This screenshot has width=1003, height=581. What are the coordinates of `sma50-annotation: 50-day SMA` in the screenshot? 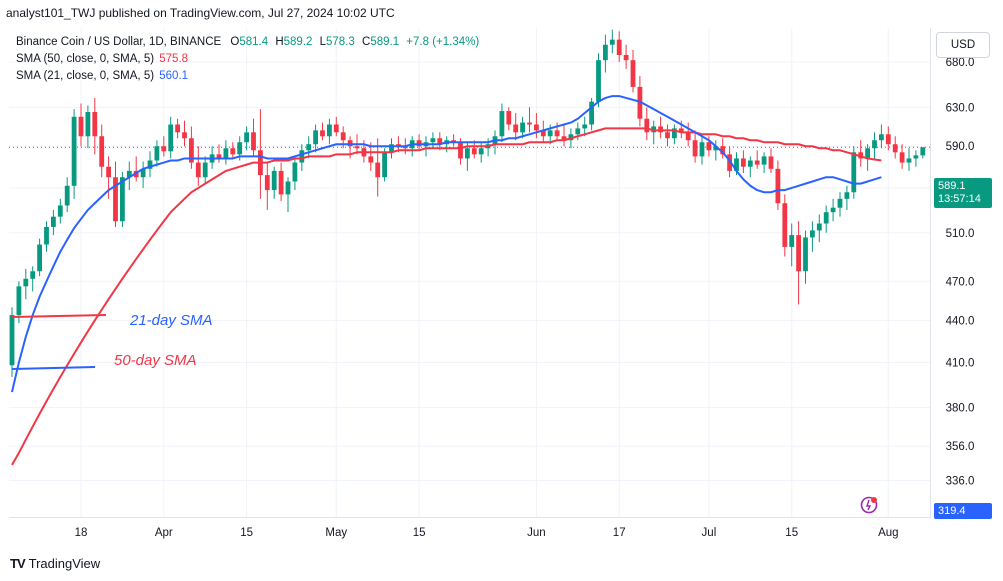 It's located at (155, 360).